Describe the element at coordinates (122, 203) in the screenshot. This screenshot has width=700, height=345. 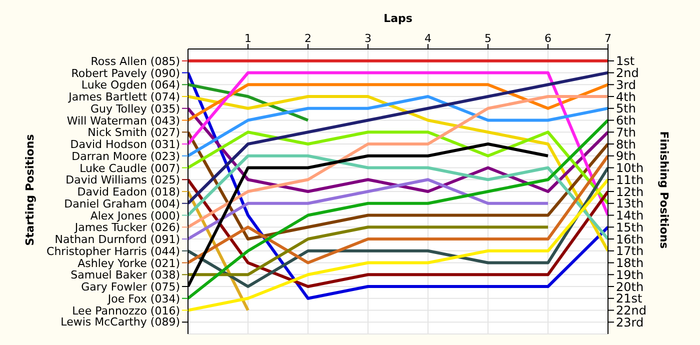
I see `legend-label: Daniel Graham (004)` at that location.